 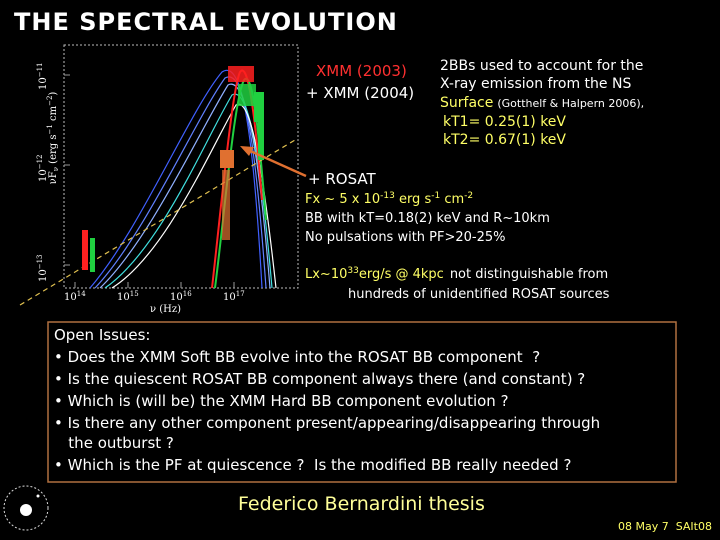 I want to click on plot-ticks, so click(x=149, y=181).